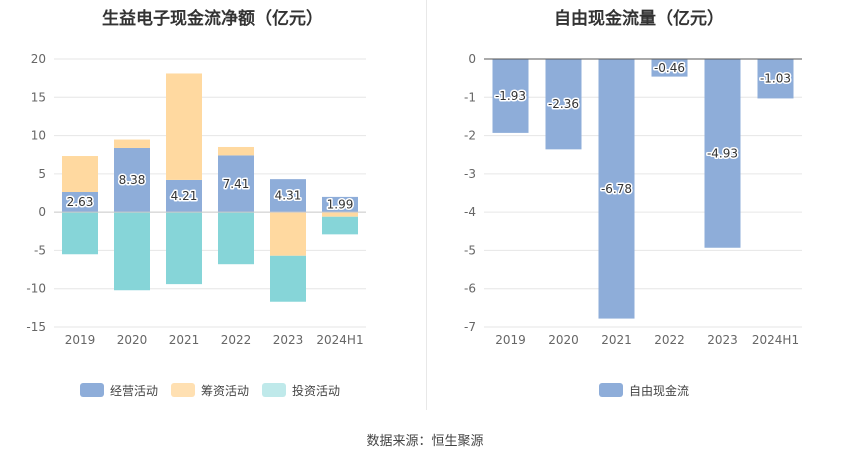  Describe the element at coordinates (639, 19) in the screenshot. I see `chart2-title: 自由现金流量（亿元）` at that location.